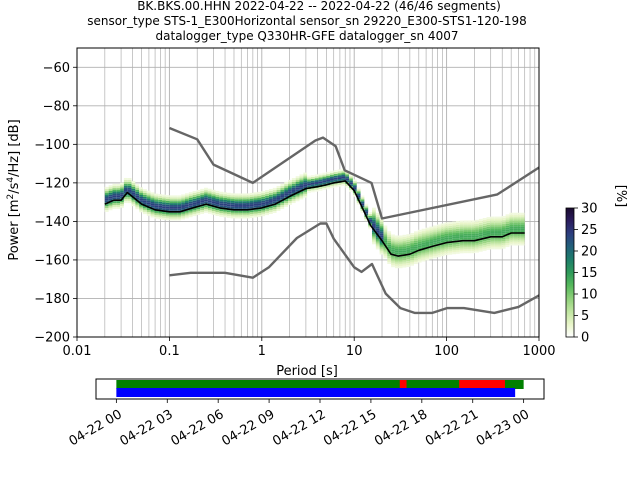 The image size is (640, 480). Describe the element at coordinates (538, 351) in the screenshot. I see `x-tick-label: 1000` at that location.